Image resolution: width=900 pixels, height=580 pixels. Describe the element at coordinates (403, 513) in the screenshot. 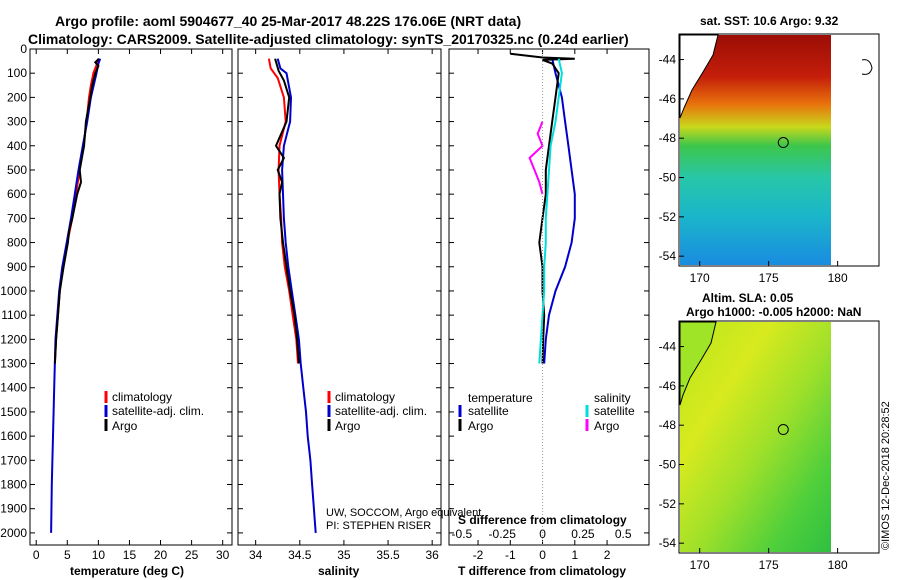

I see `credit-line-1: UW, SOCCOM, Argo equivalent` at that location.